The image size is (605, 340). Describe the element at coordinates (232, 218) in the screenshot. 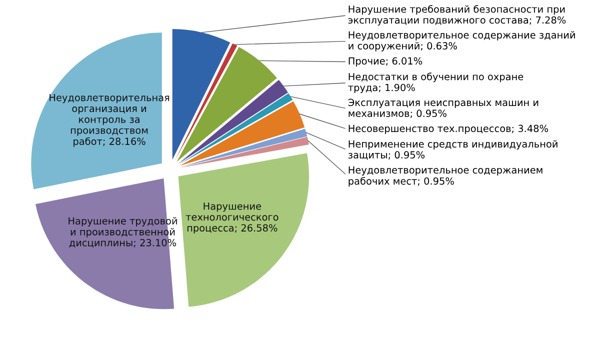

I see `slice-label: Нарушение технологического процесса; 26.58%` at that location.